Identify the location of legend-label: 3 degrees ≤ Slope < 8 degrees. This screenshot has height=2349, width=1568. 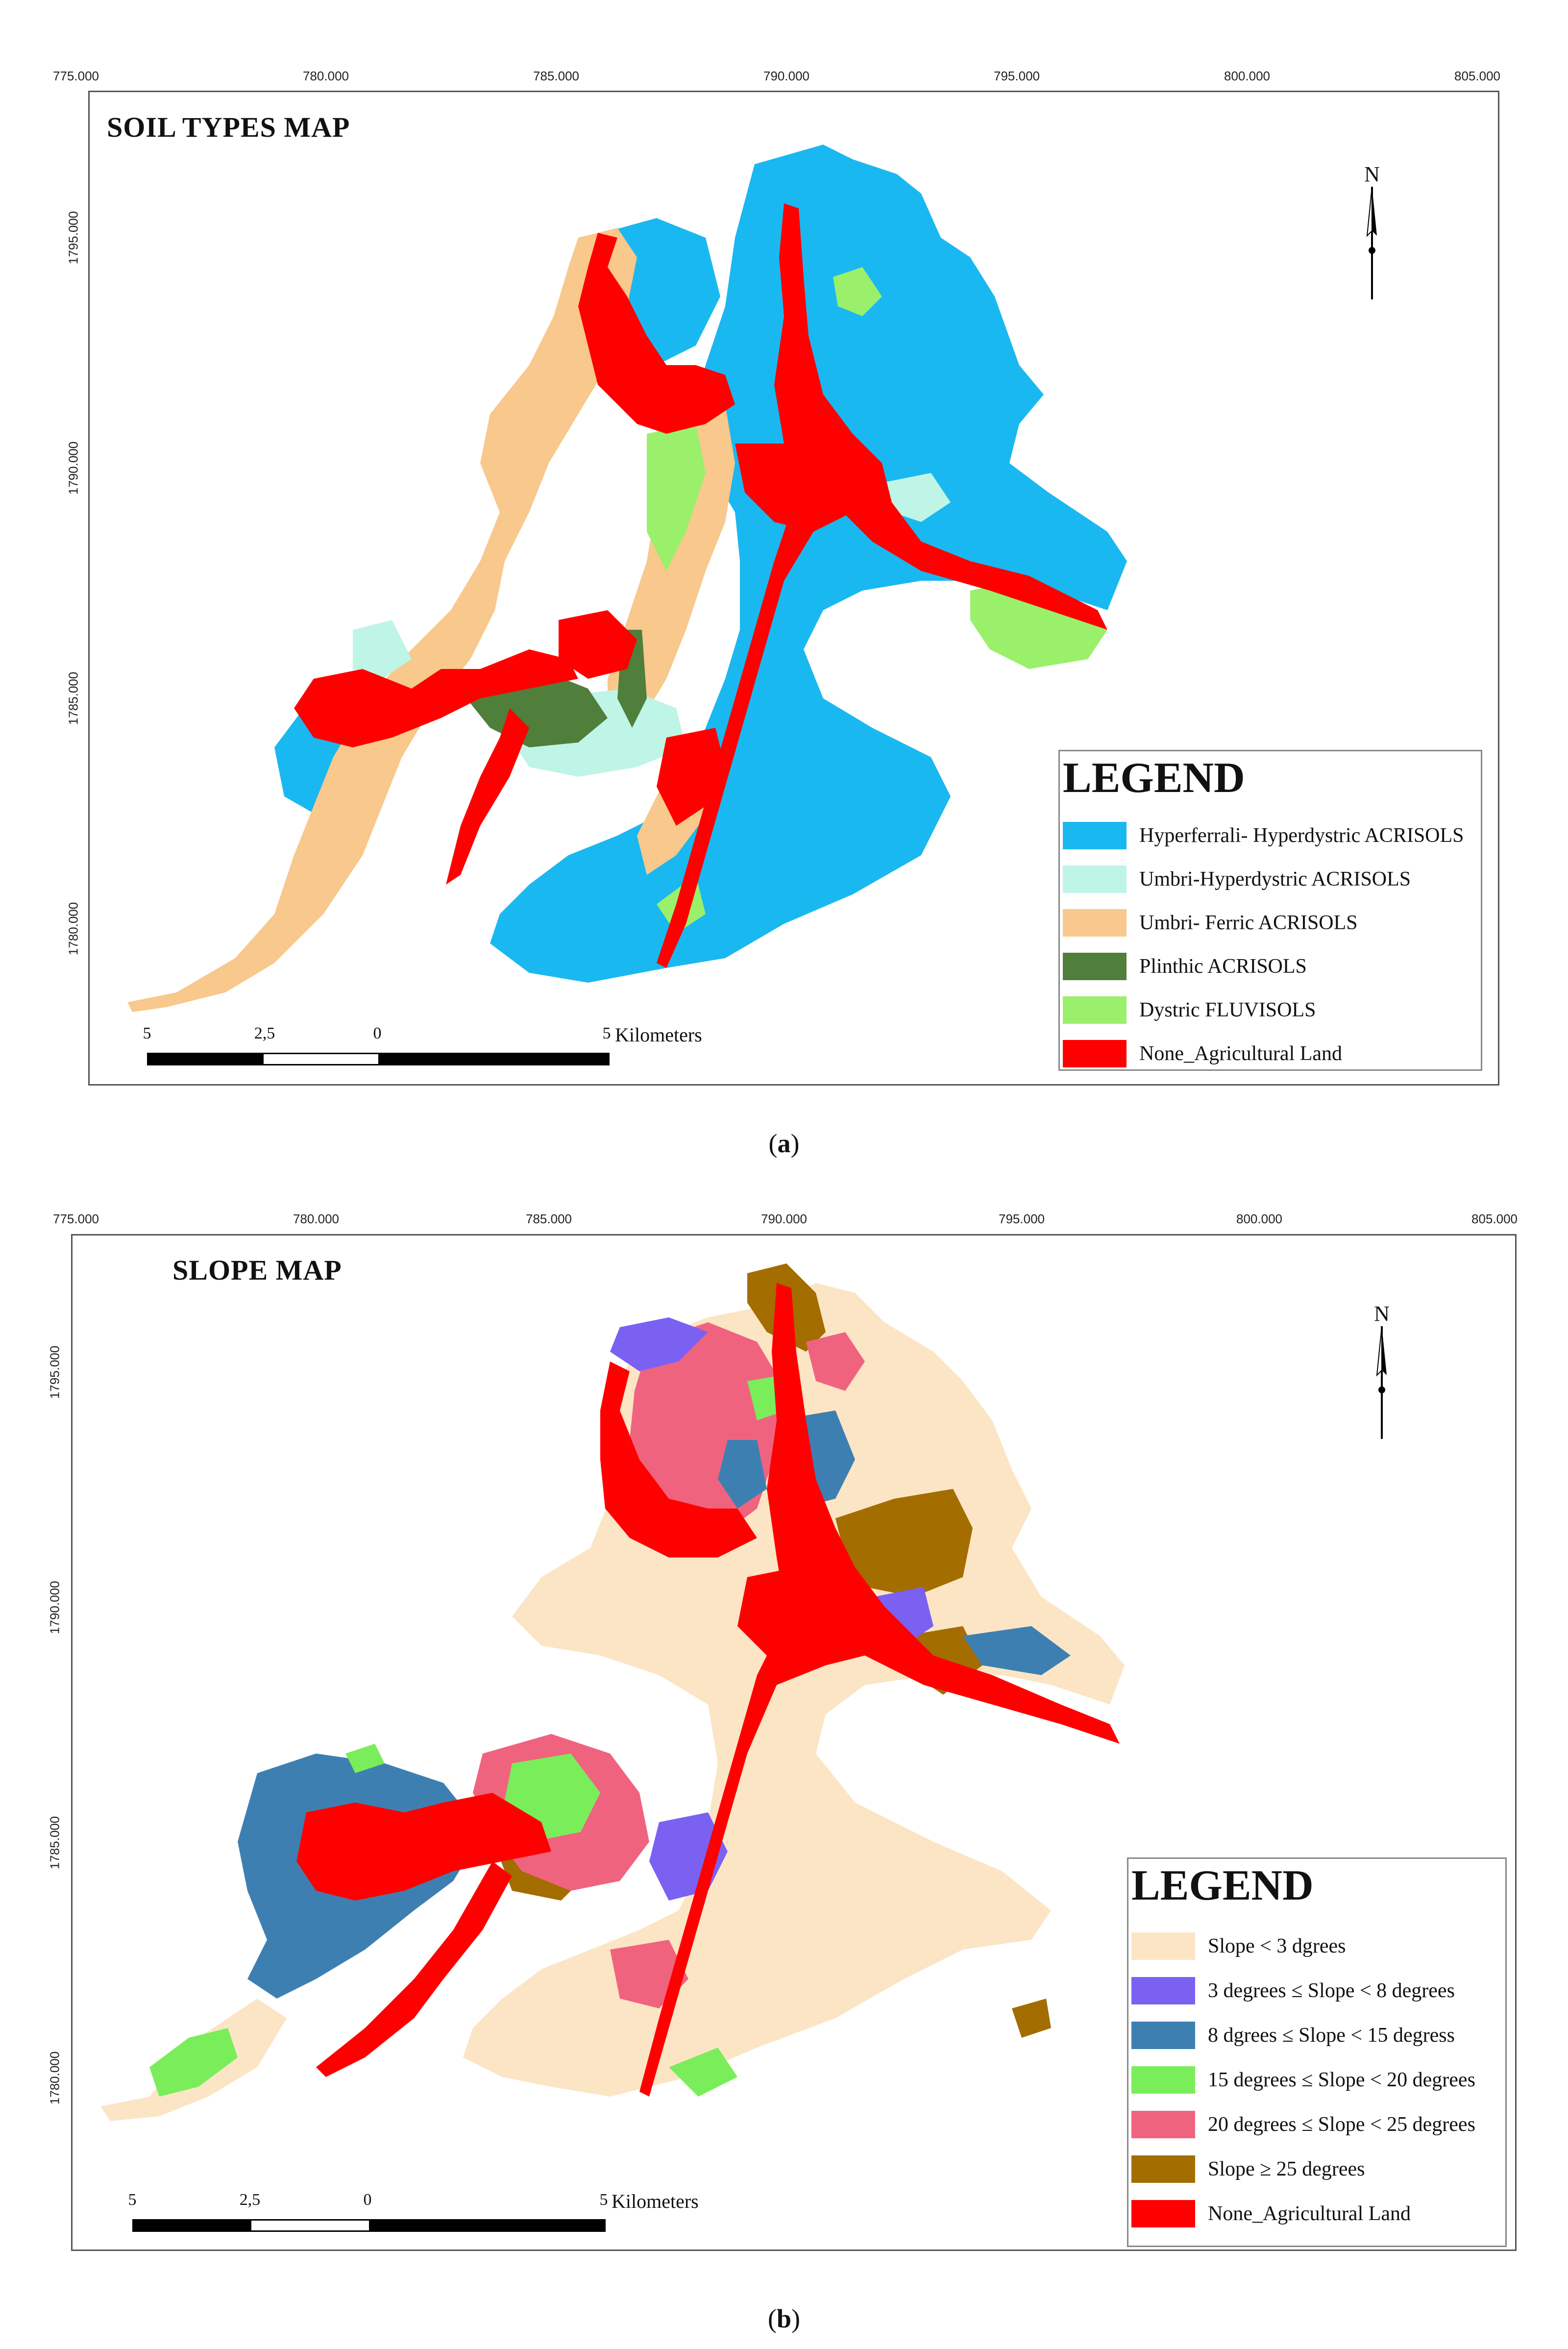
(1331, 1990).